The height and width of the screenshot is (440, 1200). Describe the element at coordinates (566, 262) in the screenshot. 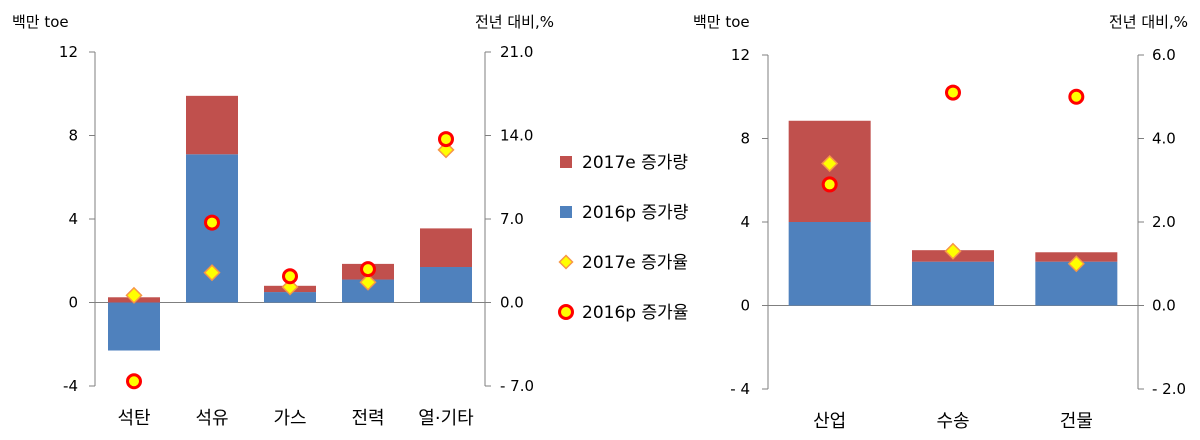

I see `legend-swatch-diamond` at that location.